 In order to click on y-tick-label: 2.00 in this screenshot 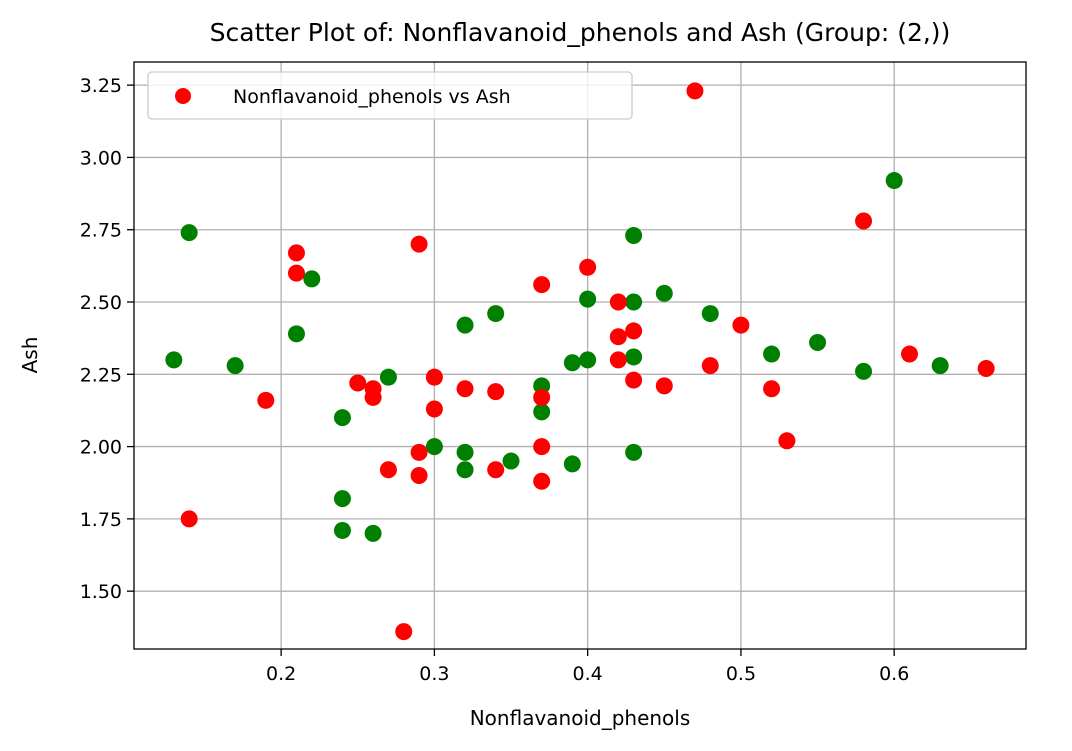, I will do `click(101, 448)`.